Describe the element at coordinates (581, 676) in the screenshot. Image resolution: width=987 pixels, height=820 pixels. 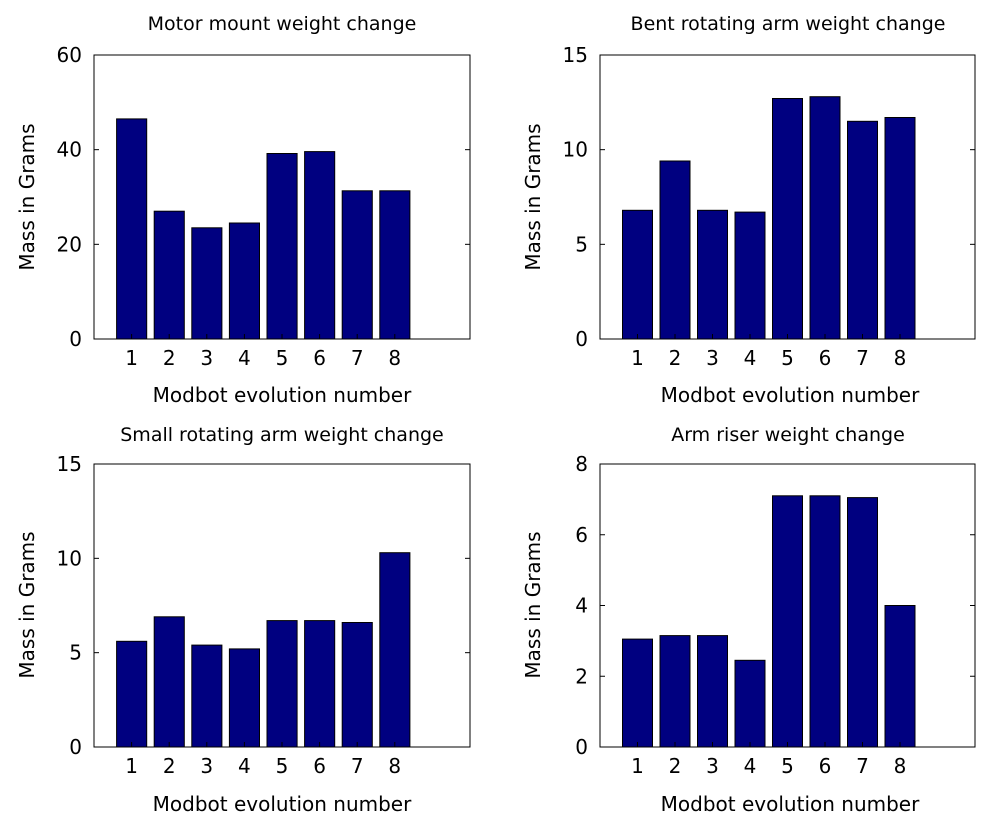
I see `y-tick-label: 2` at that location.